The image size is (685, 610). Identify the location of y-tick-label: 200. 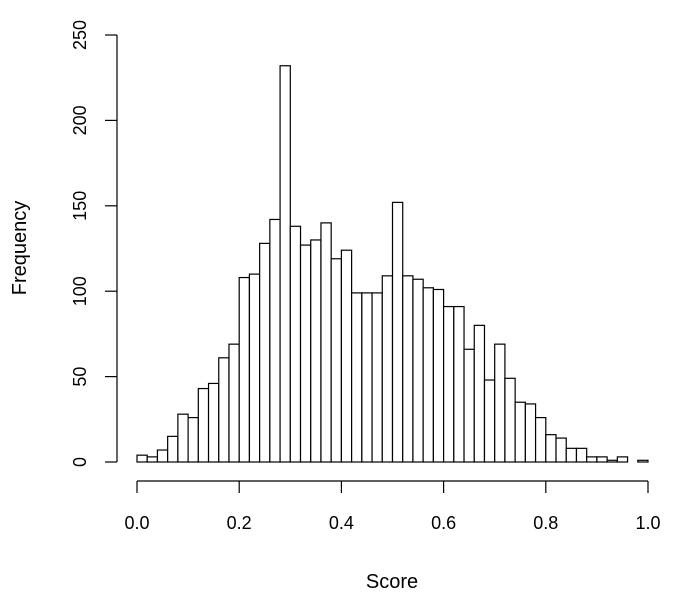
(80, 120).